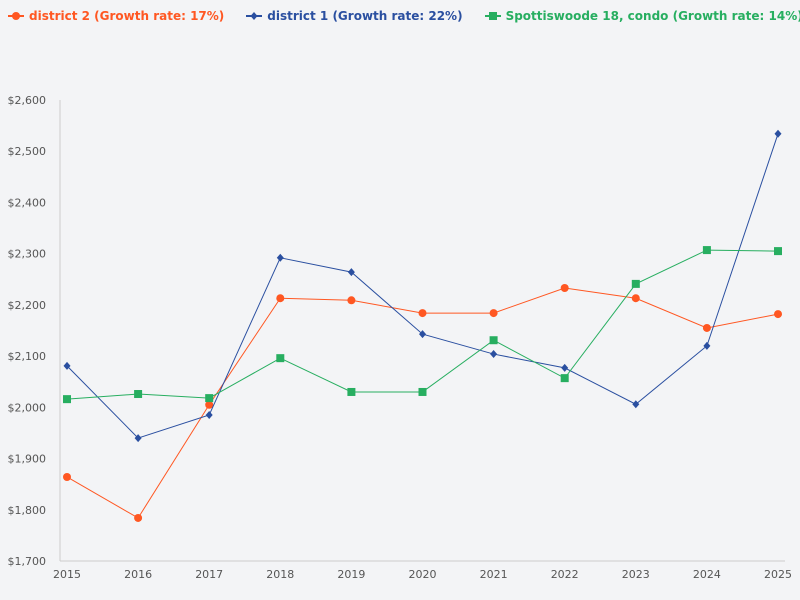 Image resolution: width=800 pixels, height=600 pixels. What do you see at coordinates (67, 574) in the screenshot?
I see `x-tick-label: 2015` at bounding box center [67, 574].